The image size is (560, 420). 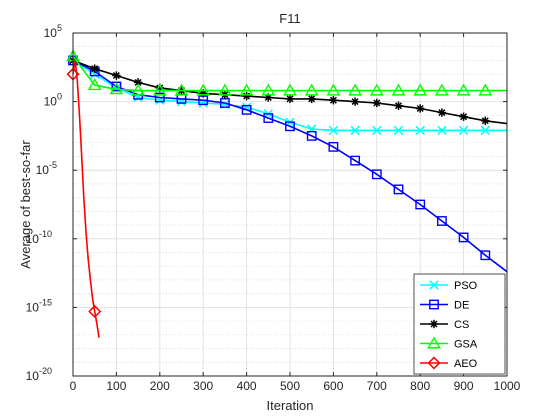 What do you see at coordinates (466, 364) in the screenshot?
I see `legend-label-aeo: AEO` at bounding box center [466, 364].